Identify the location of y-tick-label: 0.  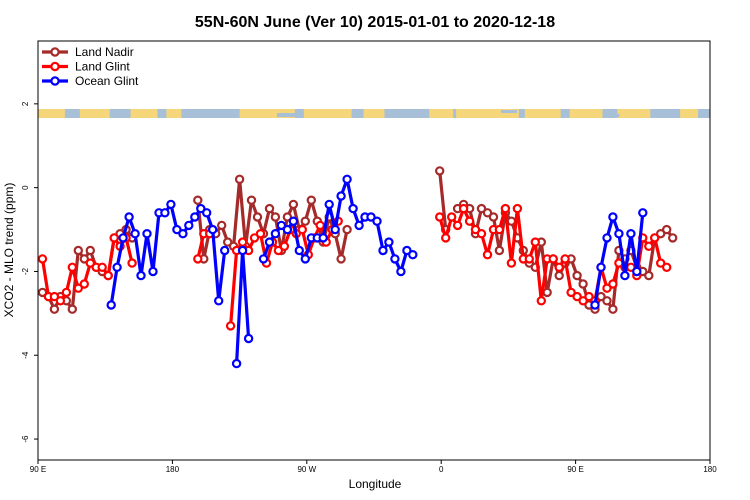
(25, 187).